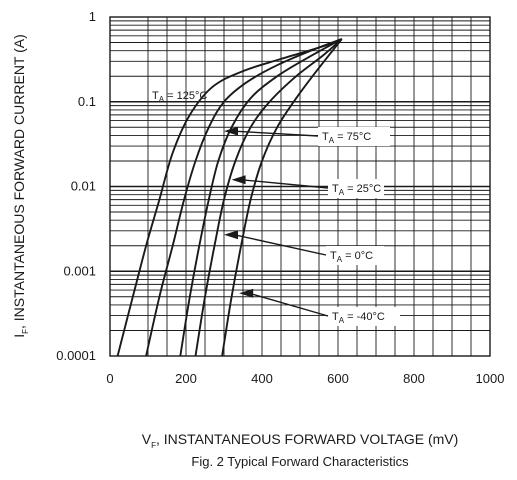 The width and height of the screenshot is (517, 480). I want to click on y-tick-labels: 1 0.1 0.01 0.001 0.0001, so click(76, 186).